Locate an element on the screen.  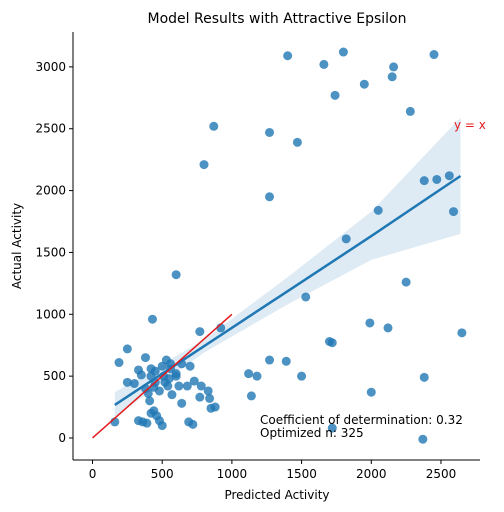
x-tick-label: 1000 is located at coordinates (232, 474).